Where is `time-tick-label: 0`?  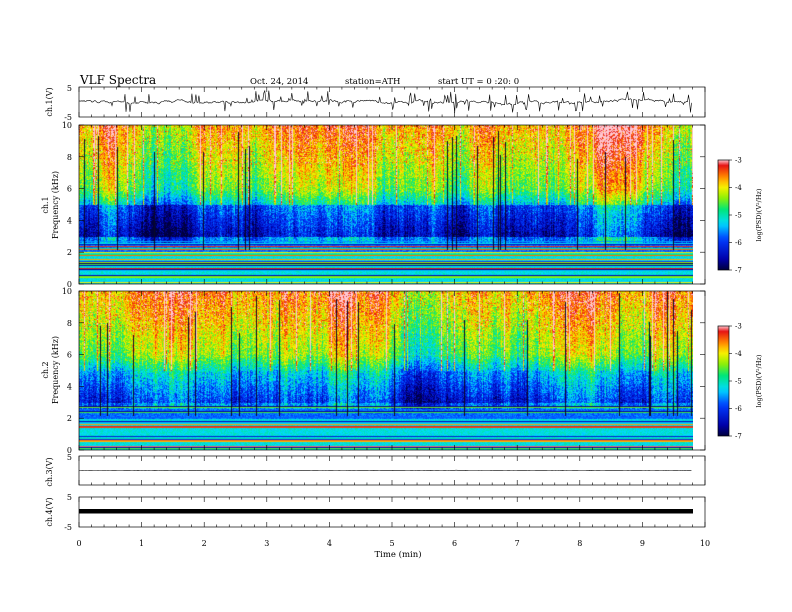 time-tick-label: 0 is located at coordinates (78, 543).